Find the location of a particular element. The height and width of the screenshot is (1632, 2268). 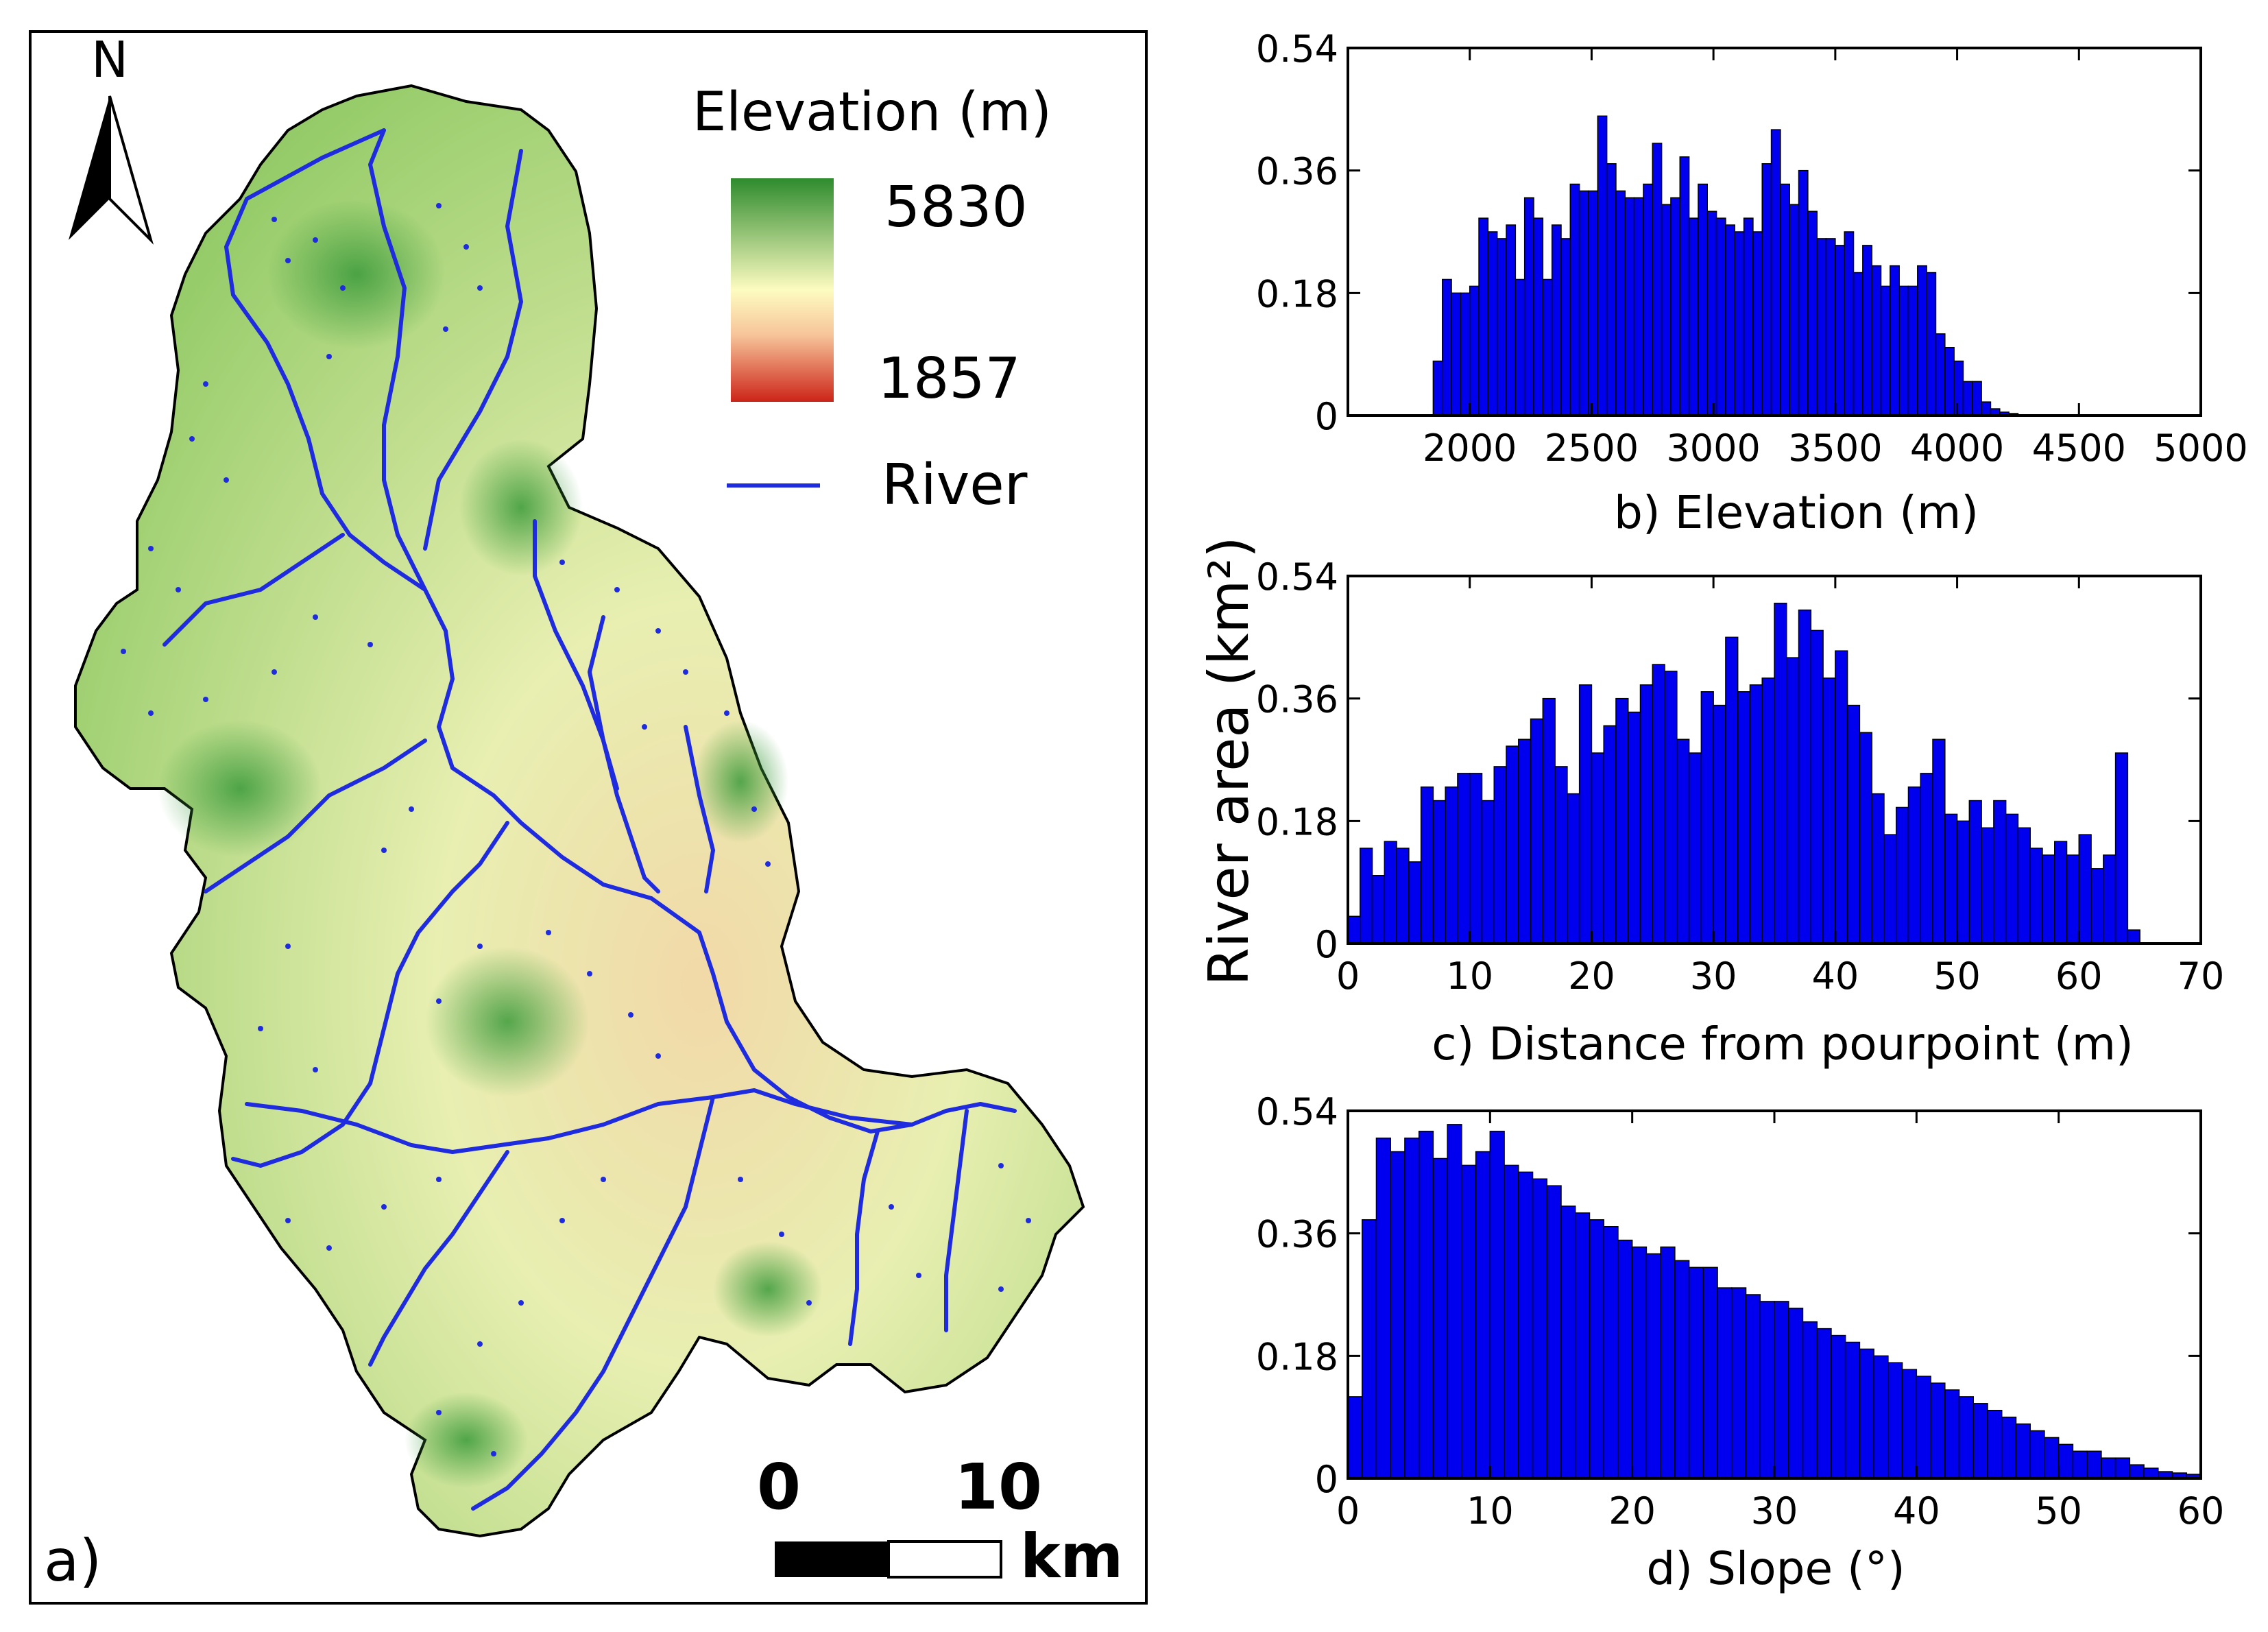

panel-label-a: a) is located at coordinates (73, 1560).